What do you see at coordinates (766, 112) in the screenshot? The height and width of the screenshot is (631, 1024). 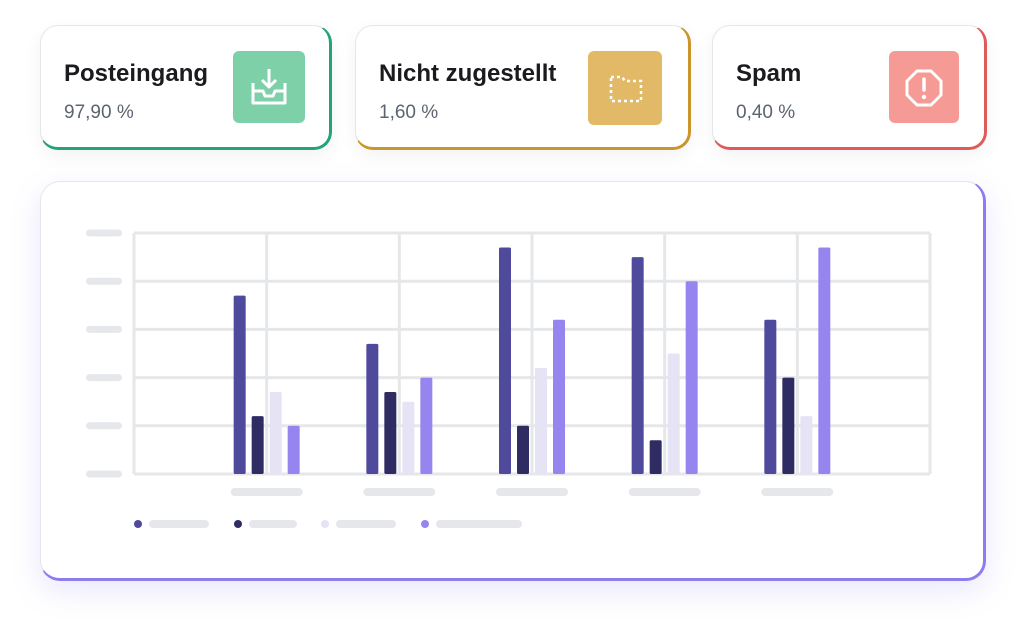 I see `card-value: 0,40 %` at bounding box center [766, 112].